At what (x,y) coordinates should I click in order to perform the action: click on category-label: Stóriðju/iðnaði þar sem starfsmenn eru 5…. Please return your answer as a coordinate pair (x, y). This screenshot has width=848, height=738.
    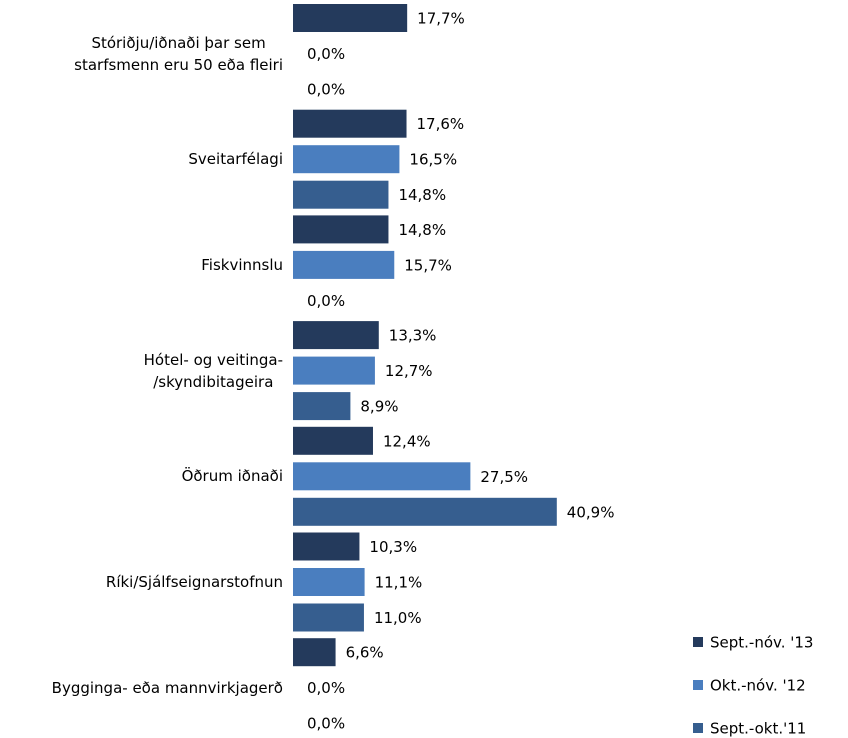
    Looking at the image, I should click on (178, 53).